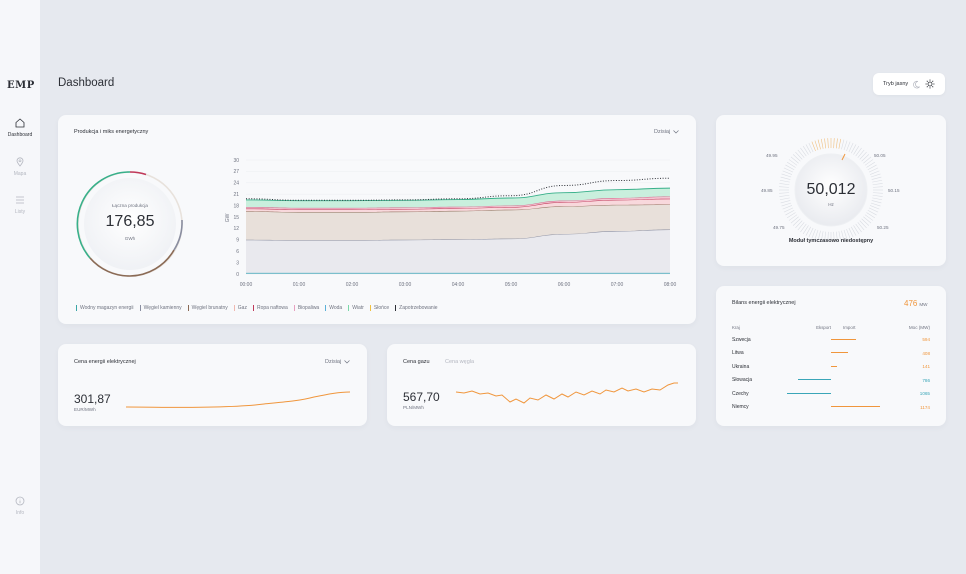 This screenshot has height=574, width=966. Describe the element at coordinates (160, 308) in the screenshot. I see `legend-item: Węgiel kamienny` at that location.